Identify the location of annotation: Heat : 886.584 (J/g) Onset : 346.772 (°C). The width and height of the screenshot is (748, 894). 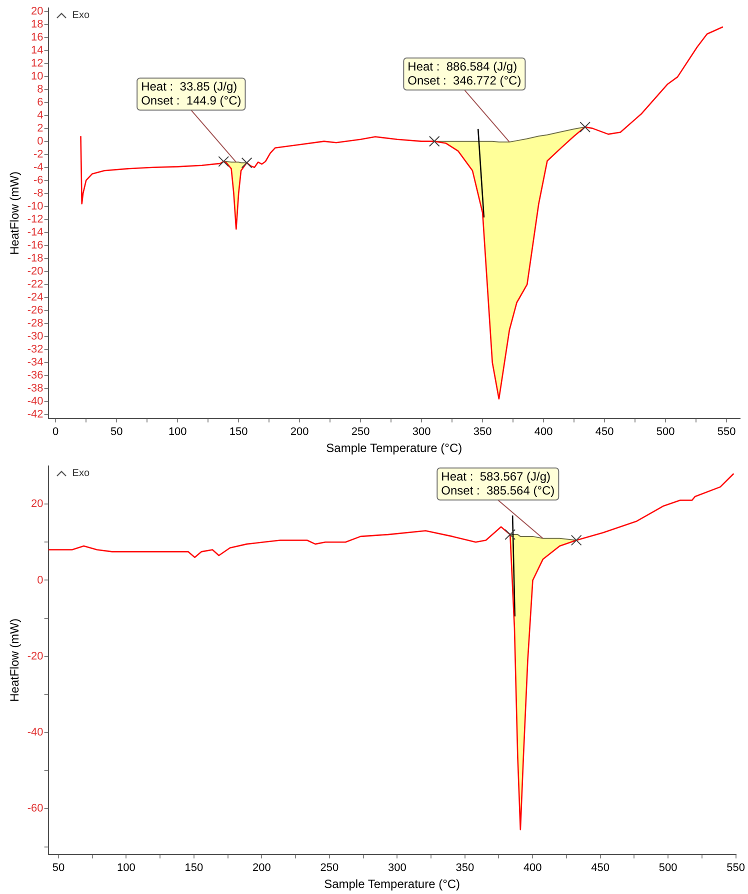
(465, 73).